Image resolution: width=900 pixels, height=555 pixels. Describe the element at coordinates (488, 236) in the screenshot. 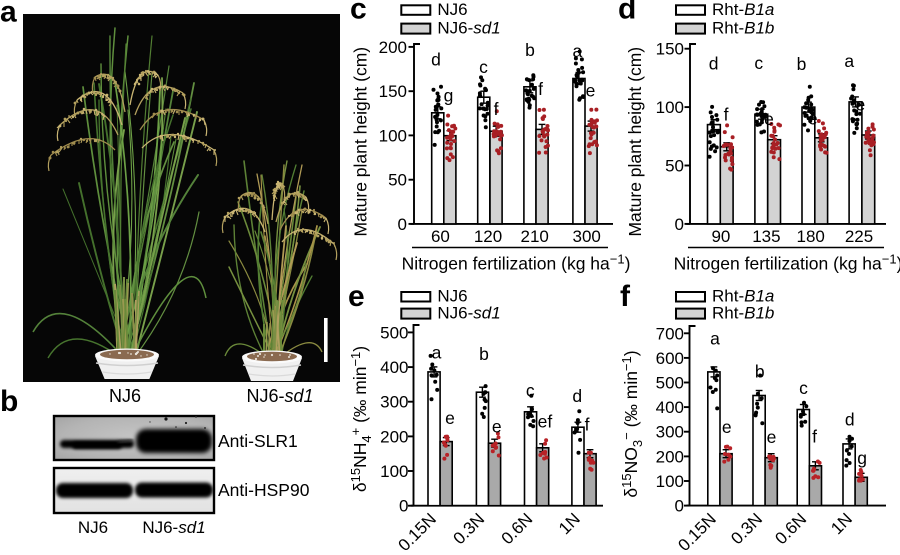

I see `svg-text: 120` at that location.